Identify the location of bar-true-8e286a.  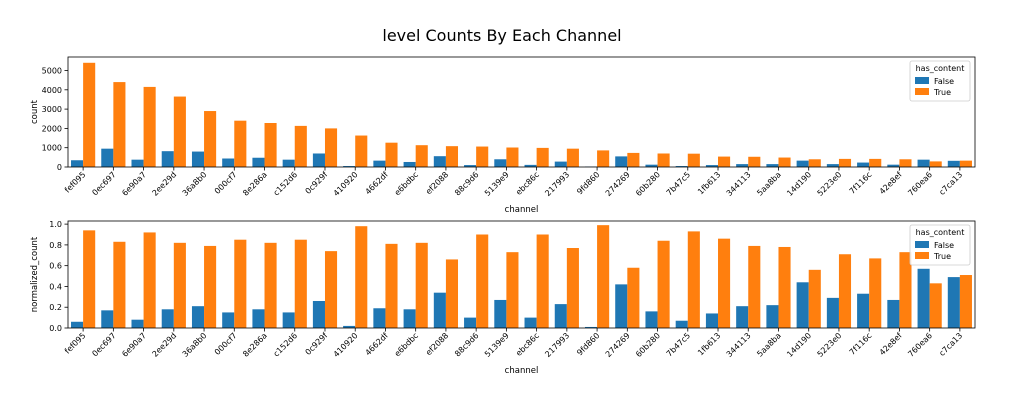
(270, 285).